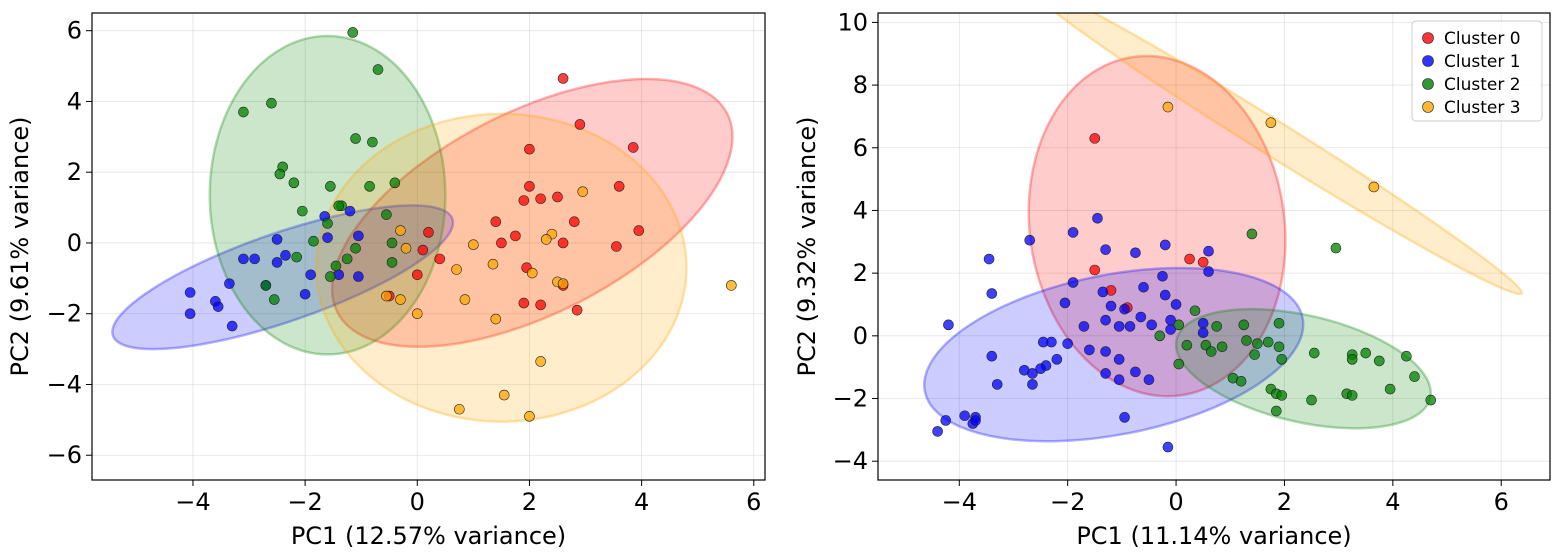 Image resolution: width=1560 pixels, height=559 pixels. I want to click on y-tick-label: 6, so click(74, 31).